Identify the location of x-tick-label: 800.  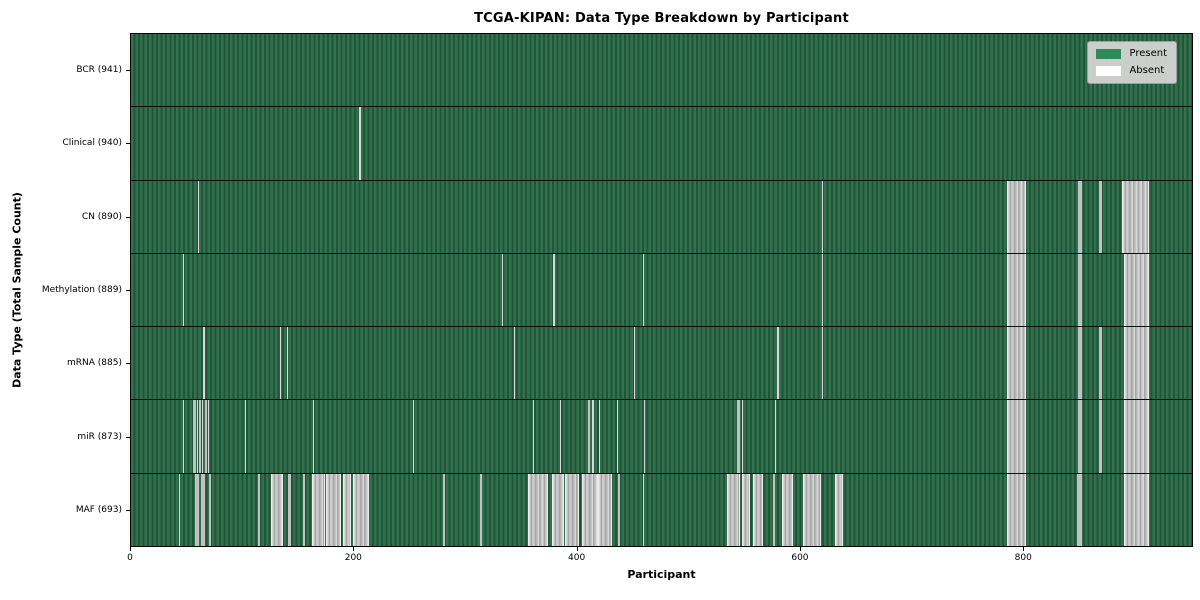
(1023, 558).